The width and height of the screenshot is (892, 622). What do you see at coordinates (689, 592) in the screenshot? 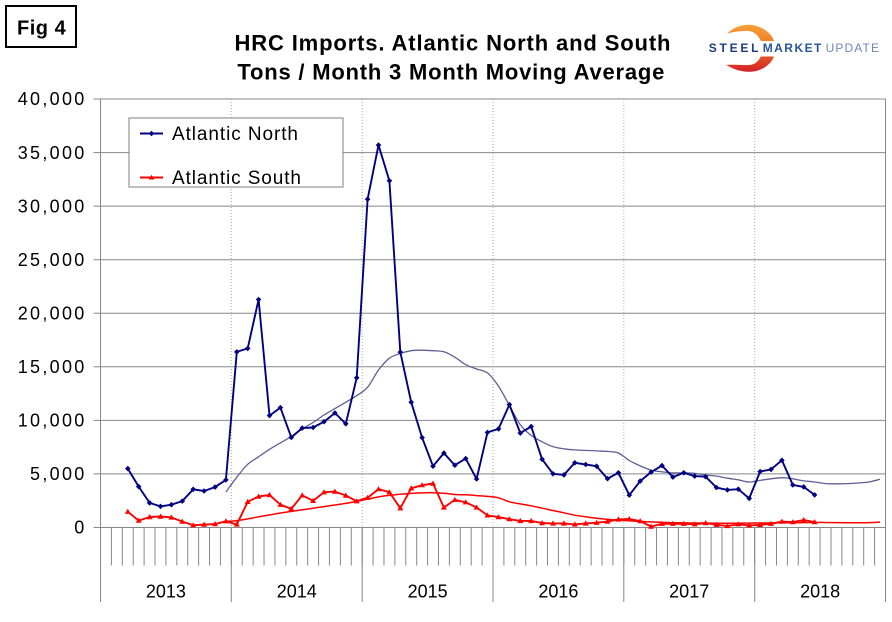
I see `svg-text: 2017` at bounding box center [689, 592].